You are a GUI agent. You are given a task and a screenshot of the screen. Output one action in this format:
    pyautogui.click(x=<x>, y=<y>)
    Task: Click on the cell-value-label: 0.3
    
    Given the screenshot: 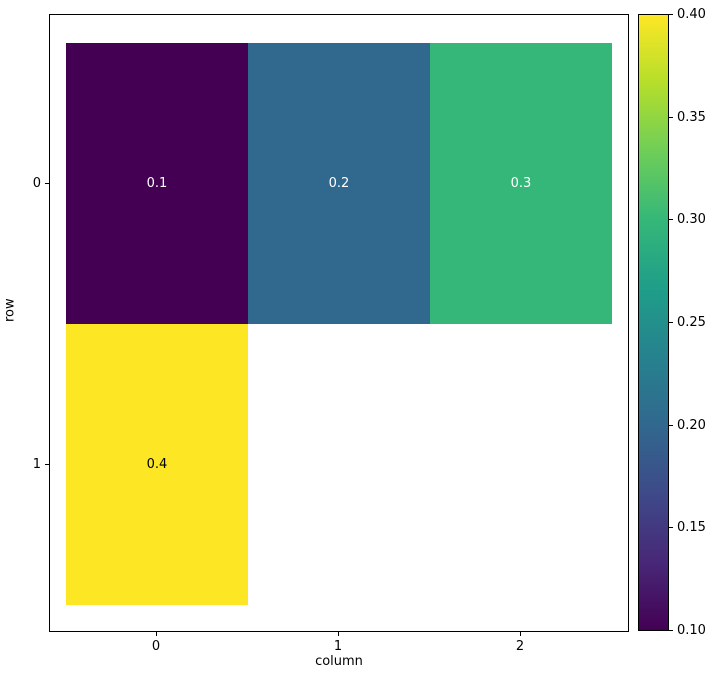 What is the action you would take?
    pyautogui.click(x=521, y=183)
    